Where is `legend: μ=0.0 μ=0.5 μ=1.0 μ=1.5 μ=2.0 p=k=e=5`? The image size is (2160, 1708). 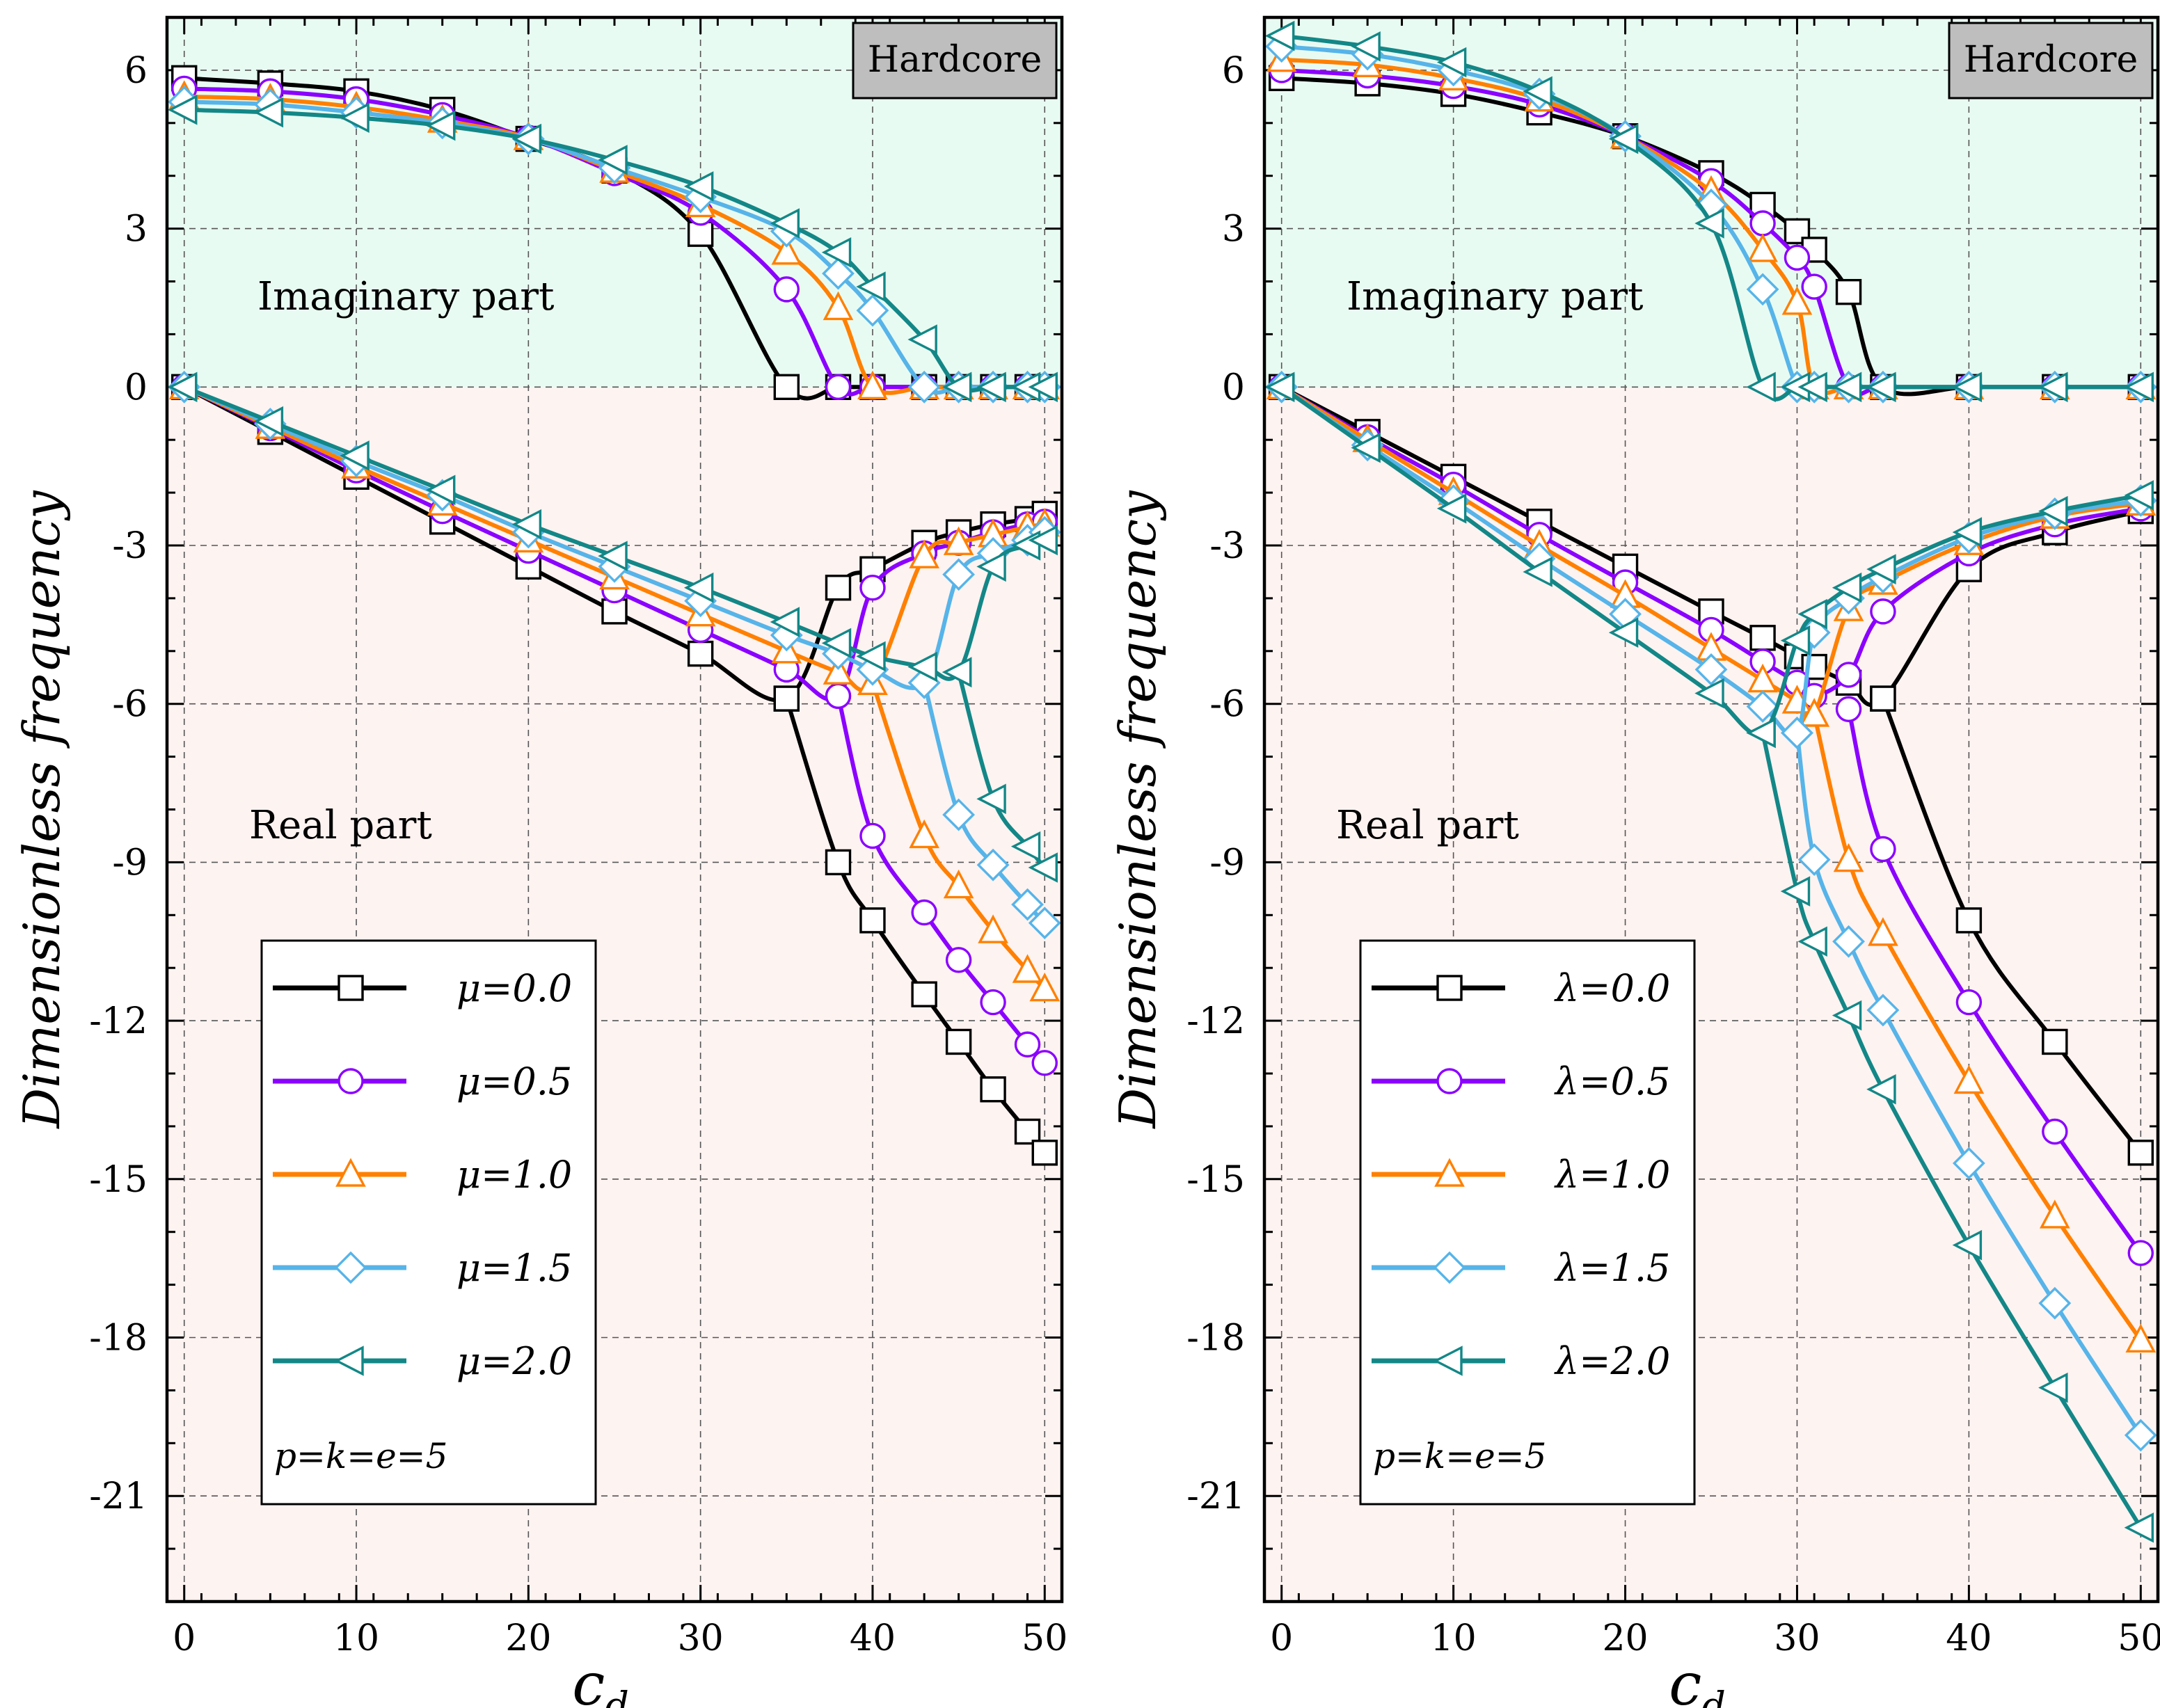 legend: μ=0.0 μ=0.5 μ=1.0 μ=1.5 μ=2.0 p=k=e=5 is located at coordinates (428, 1222).